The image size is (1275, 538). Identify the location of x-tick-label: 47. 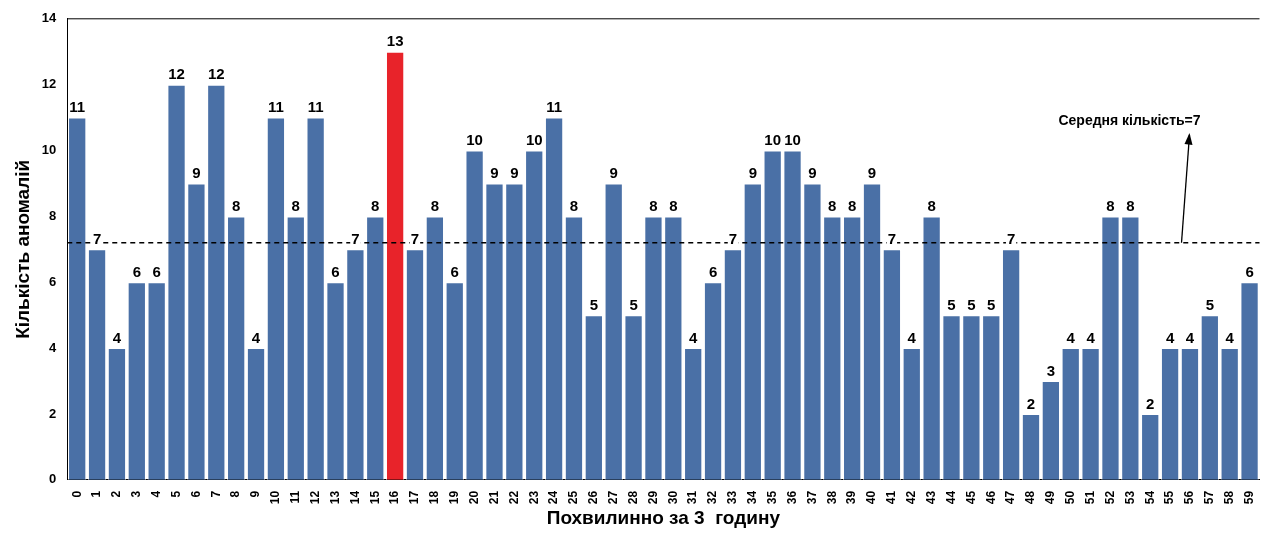
(1010, 497).